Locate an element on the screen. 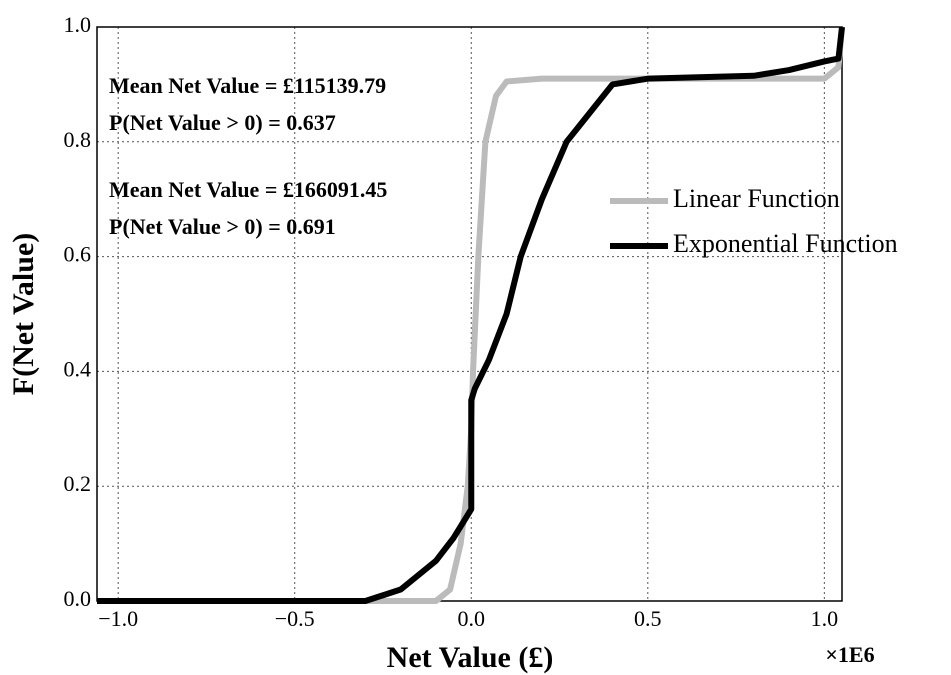 The image size is (951, 675). annotation: Mean Net Value = £166091.45 is located at coordinates (248, 189).